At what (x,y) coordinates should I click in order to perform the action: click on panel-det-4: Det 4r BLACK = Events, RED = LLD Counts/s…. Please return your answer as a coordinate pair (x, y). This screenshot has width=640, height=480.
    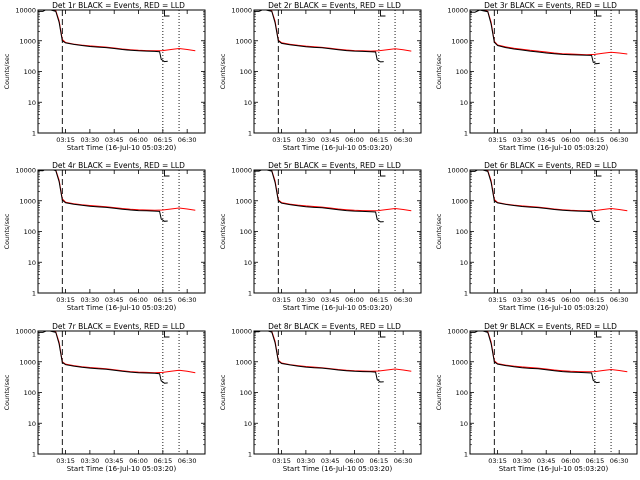
    Looking at the image, I should click on (104, 236).